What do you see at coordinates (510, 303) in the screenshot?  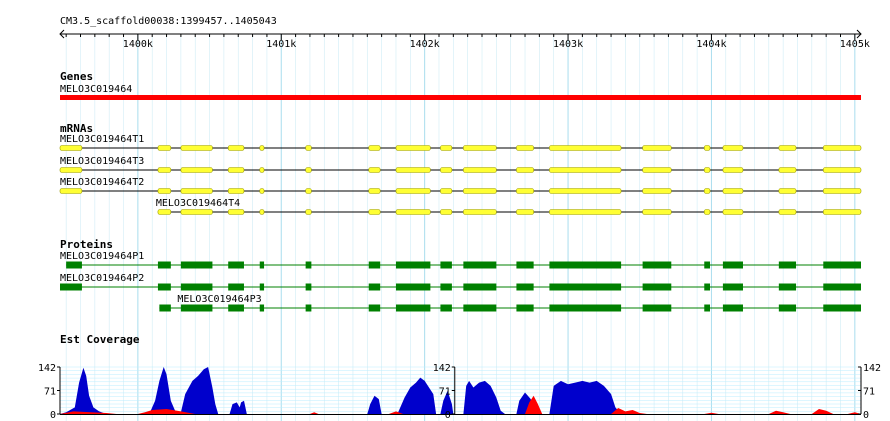 I see `protein-feature: MELO3C019464P3` at bounding box center [510, 303].